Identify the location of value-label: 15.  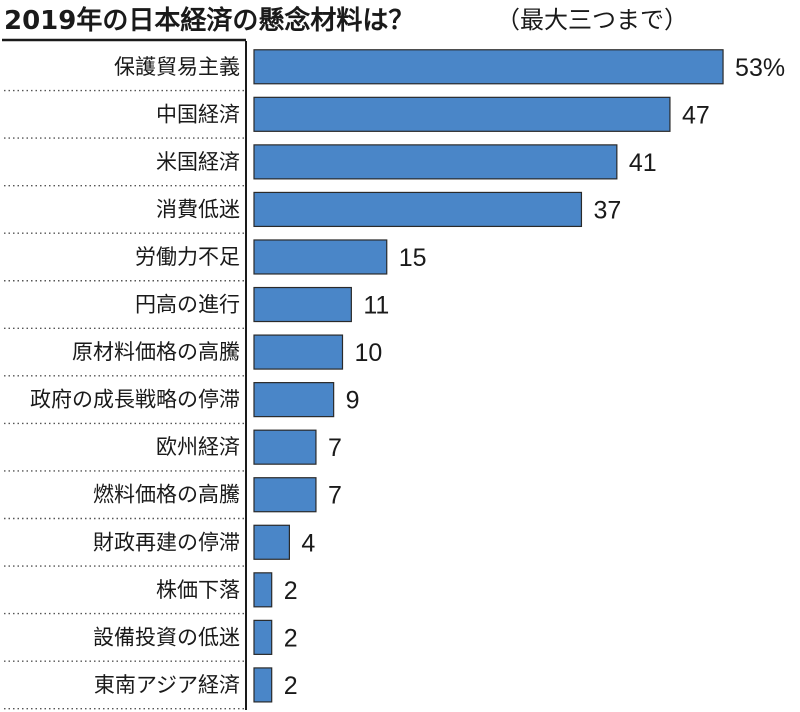
(413, 258).